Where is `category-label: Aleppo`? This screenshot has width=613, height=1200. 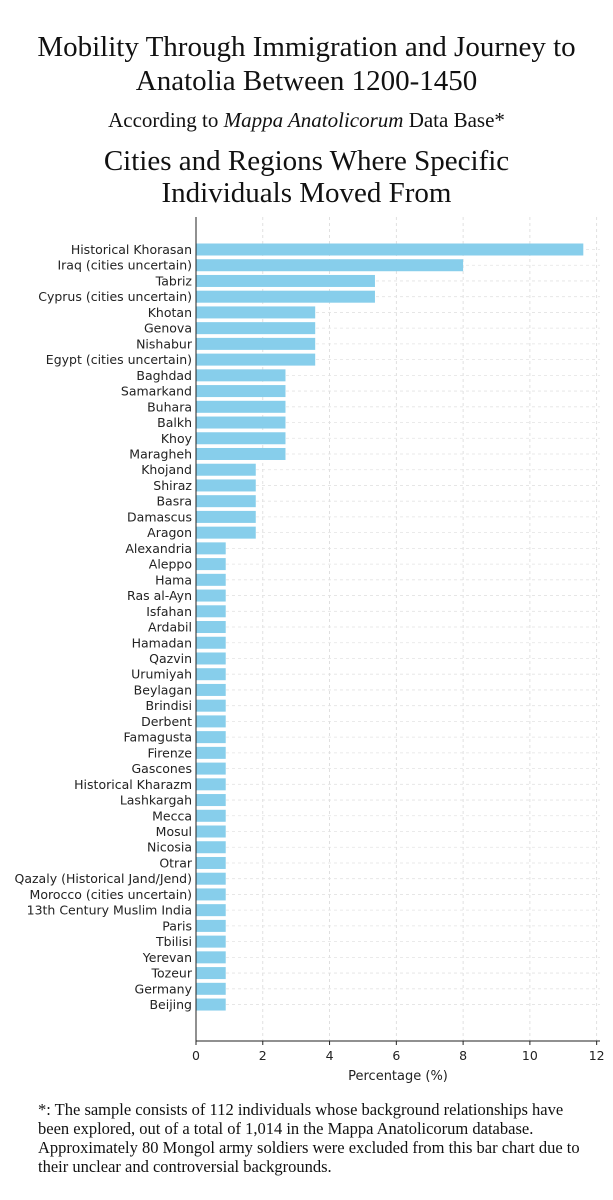
category-label: Aleppo is located at coordinates (170, 564).